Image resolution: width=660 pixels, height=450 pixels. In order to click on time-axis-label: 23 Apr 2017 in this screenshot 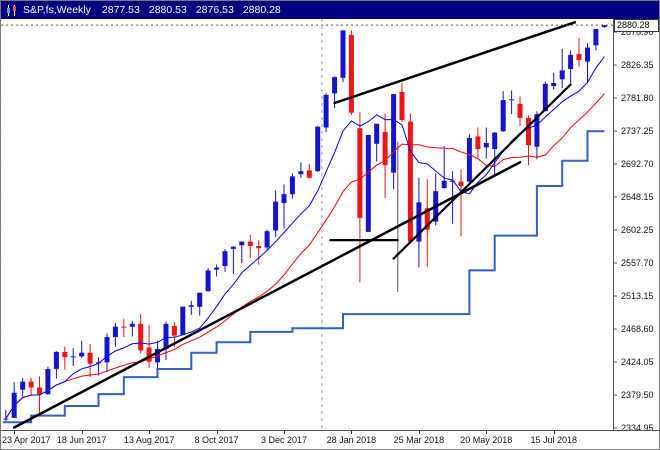, I will do `click(26, 440)`.